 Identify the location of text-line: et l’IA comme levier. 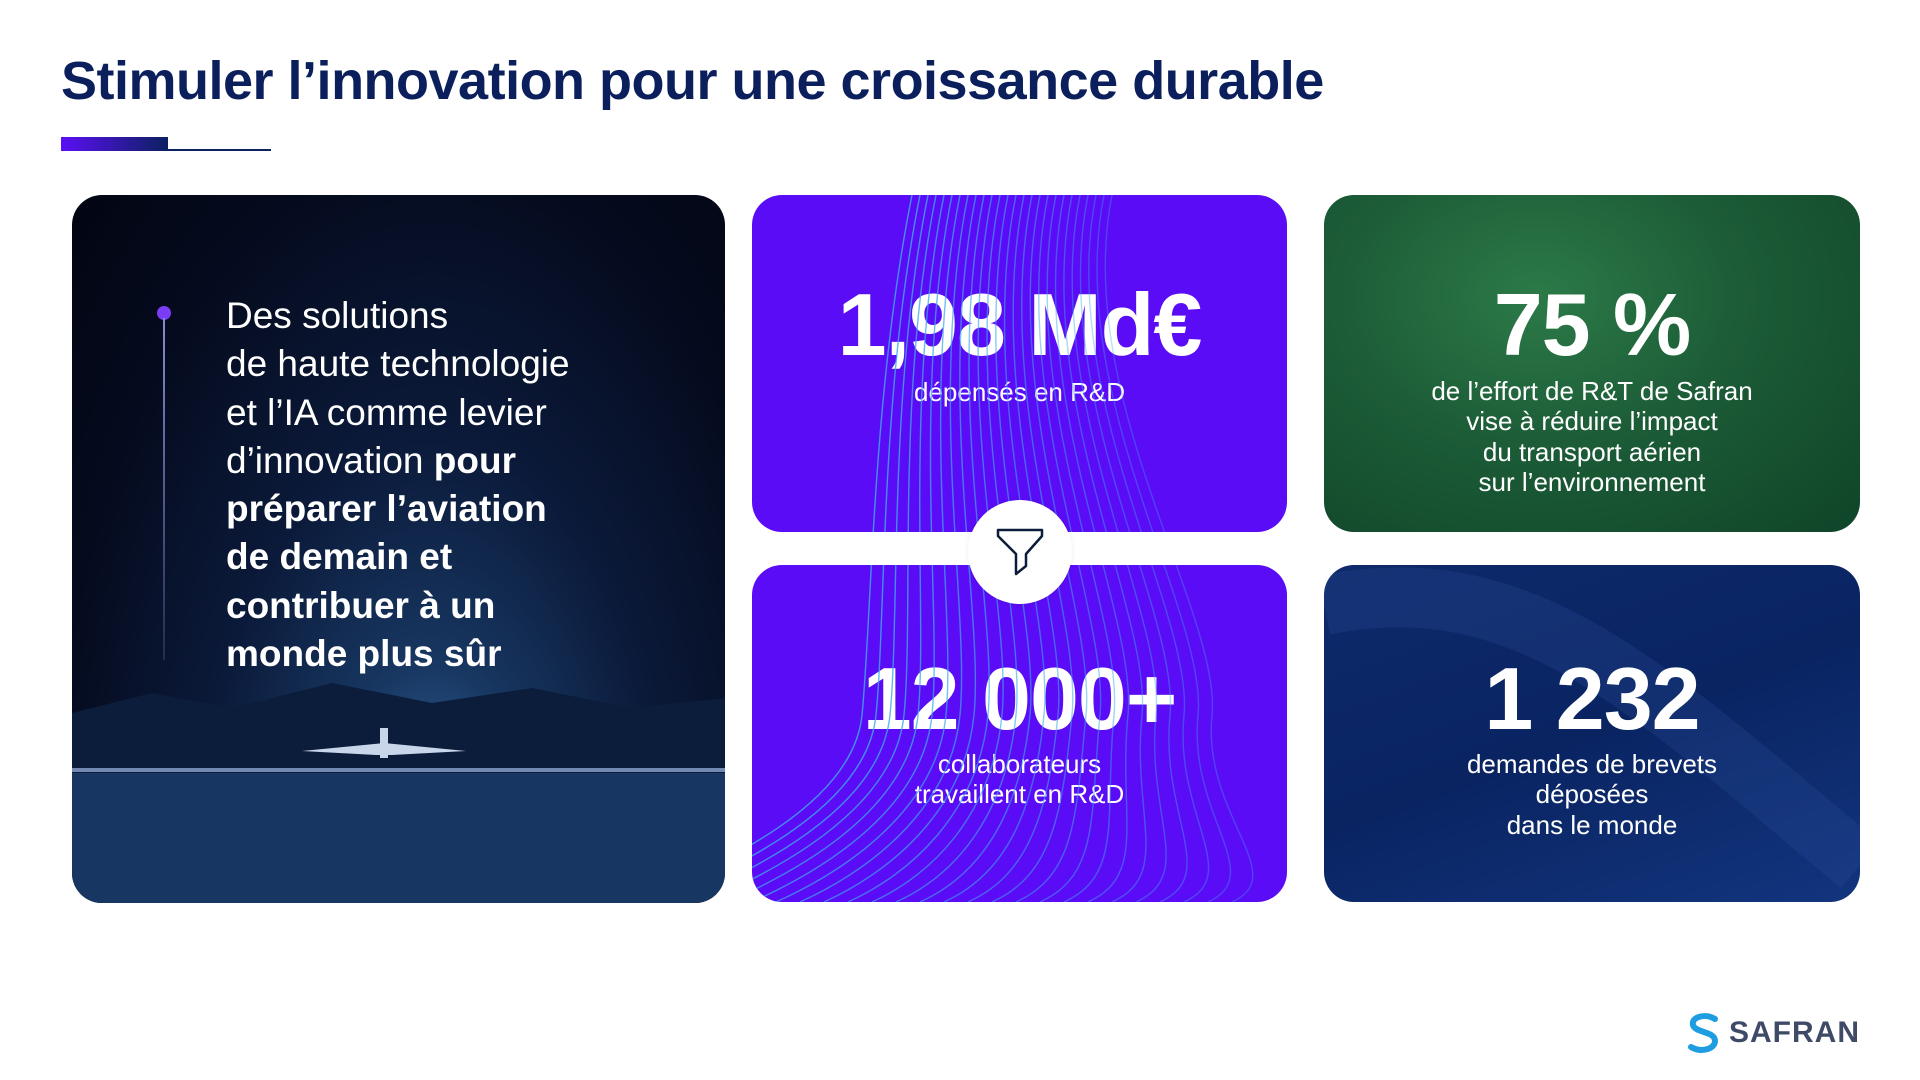
(386, 412).